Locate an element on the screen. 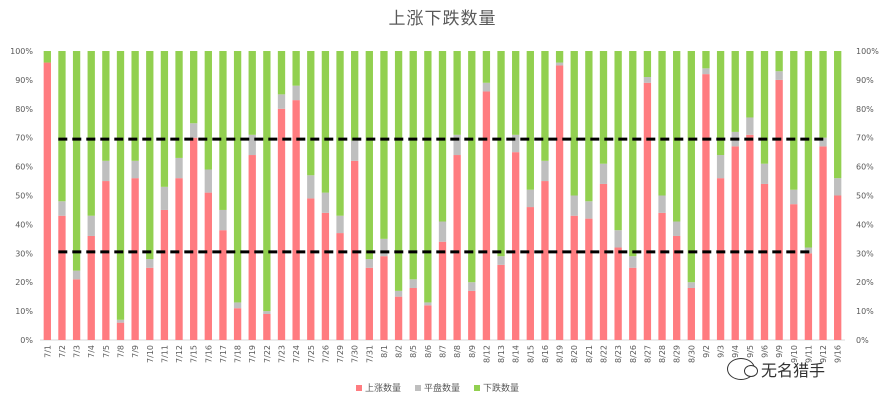 The image size is (885, 408). y-tick-label-left: 30% is located at coordinates (24, 253).